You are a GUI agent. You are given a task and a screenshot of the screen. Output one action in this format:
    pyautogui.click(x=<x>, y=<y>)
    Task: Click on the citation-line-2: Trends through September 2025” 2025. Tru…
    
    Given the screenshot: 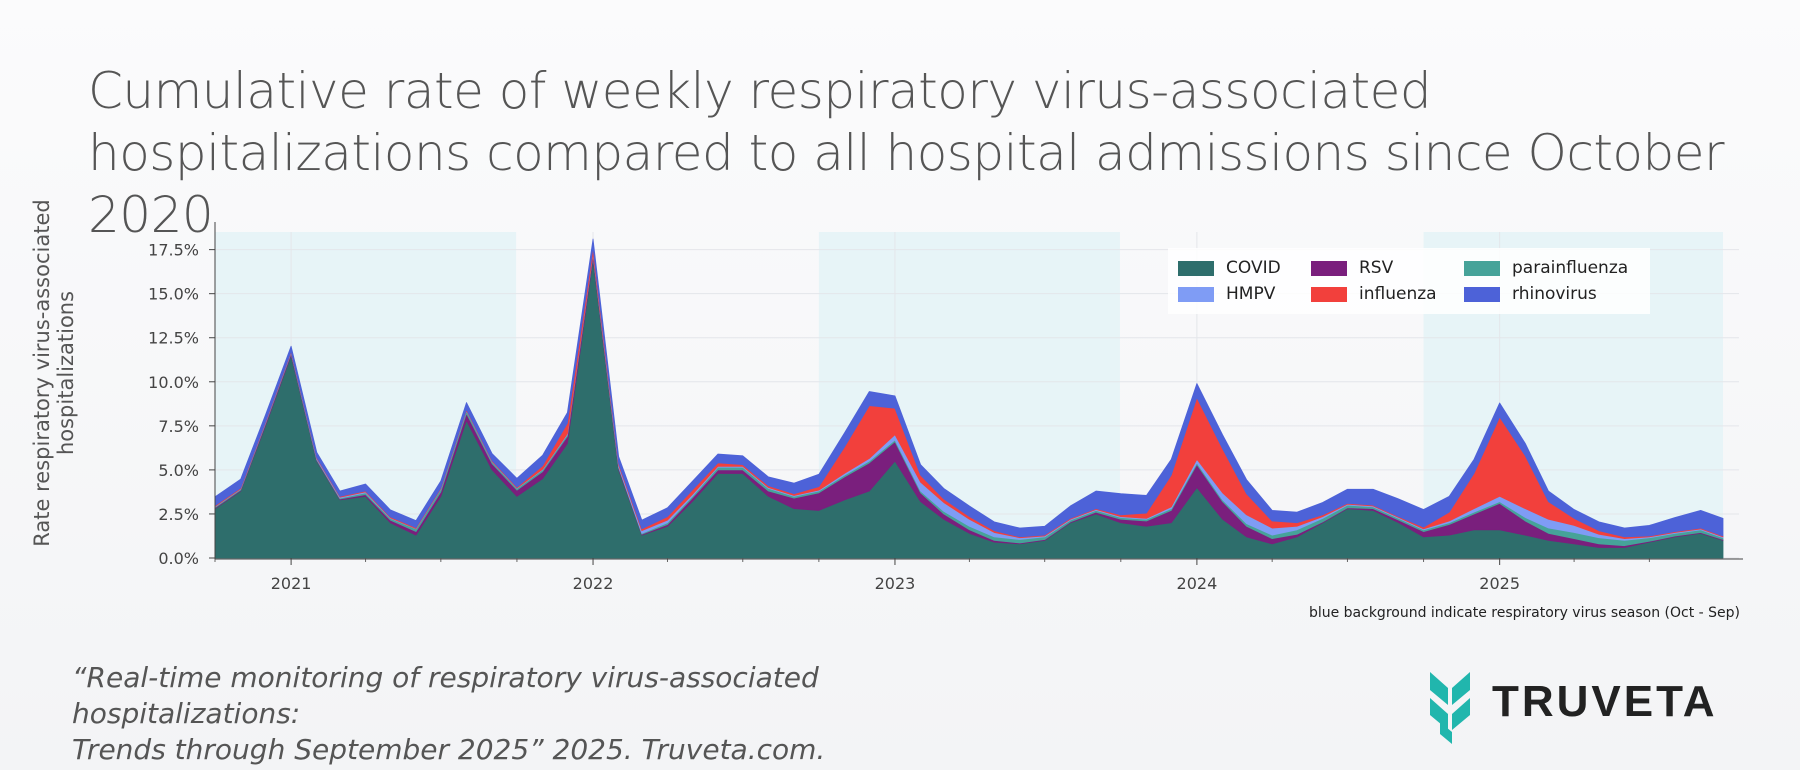 What is the action you would take?
    pyautogui.click(x=449, y=749)
    